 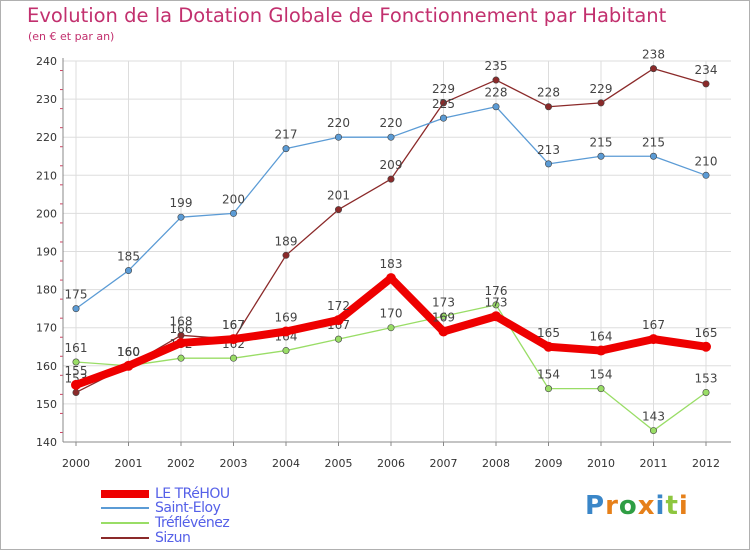 What do you see at coordinates (181, 203) in the screenshot?
I see `data-label-saint-eloy: 199` at bounding box center [181, 203].